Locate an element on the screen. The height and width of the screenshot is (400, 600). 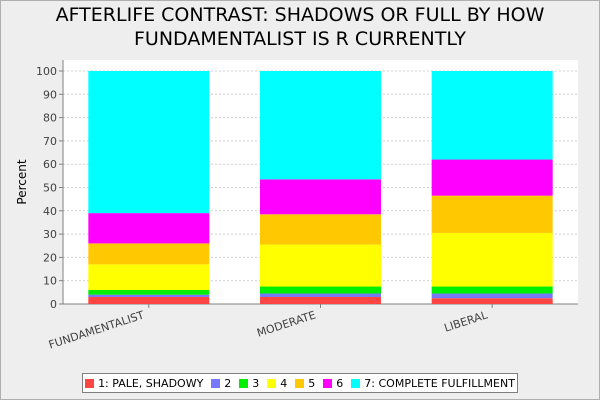
legend-item: 5 is located at coordinates (305, 383).